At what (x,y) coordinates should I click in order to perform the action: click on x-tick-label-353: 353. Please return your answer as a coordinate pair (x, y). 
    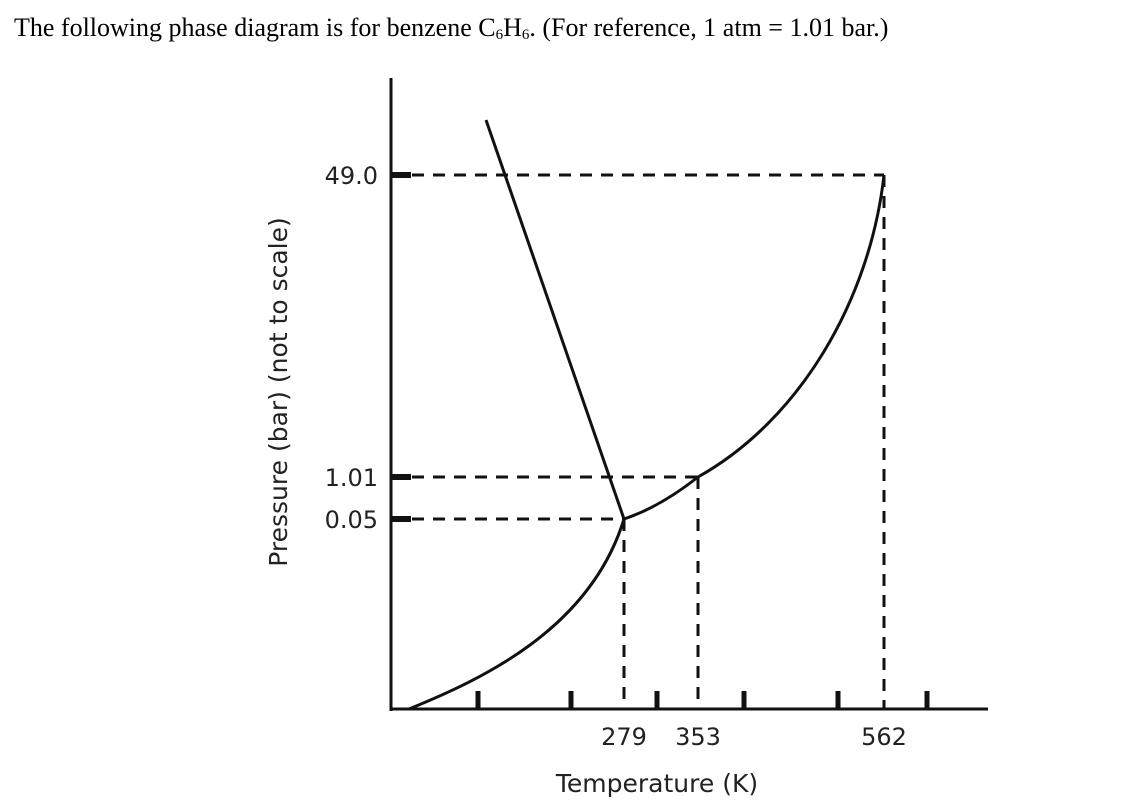
    Looking at the image, I should click on (698, 737).